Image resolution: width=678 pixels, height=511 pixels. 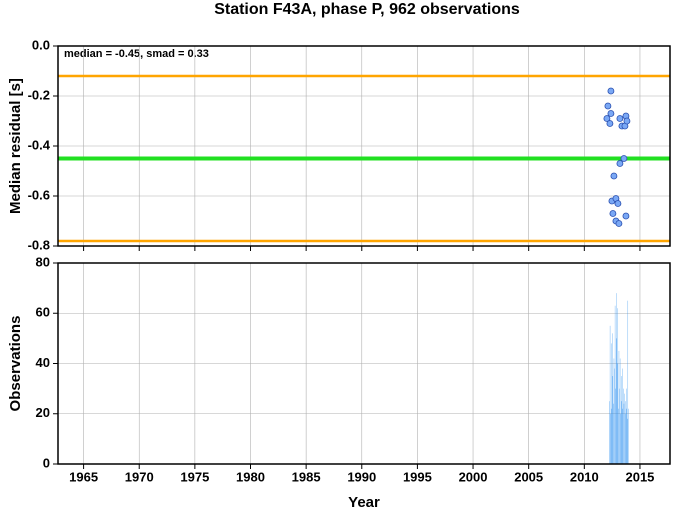 I want to click on y-axis-label: Observations, so click(x=15, y=364).